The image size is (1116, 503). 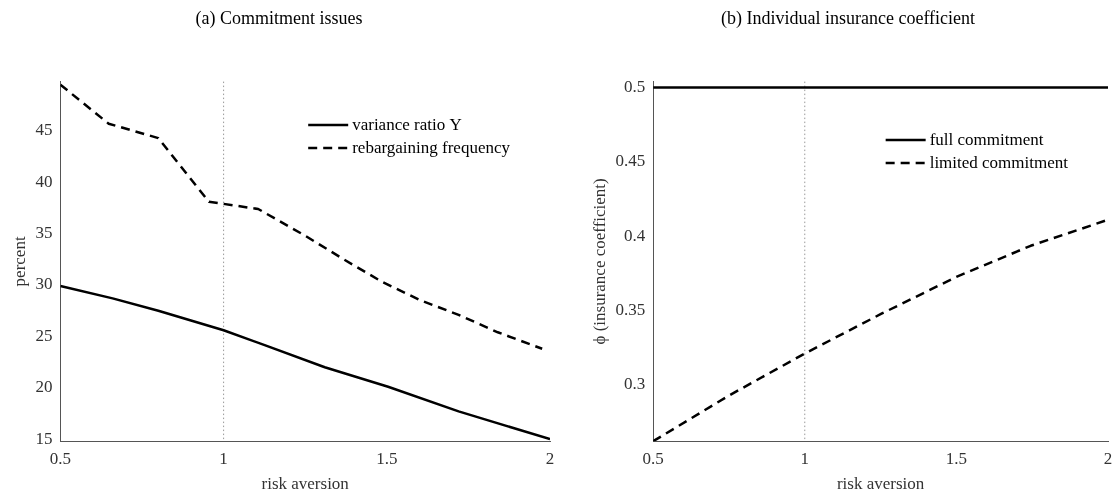 What do you see at coordinates (407, 124) in the screenshot?
I see `legend-label: variance ratio Υ` at bounding box center [407, 124].